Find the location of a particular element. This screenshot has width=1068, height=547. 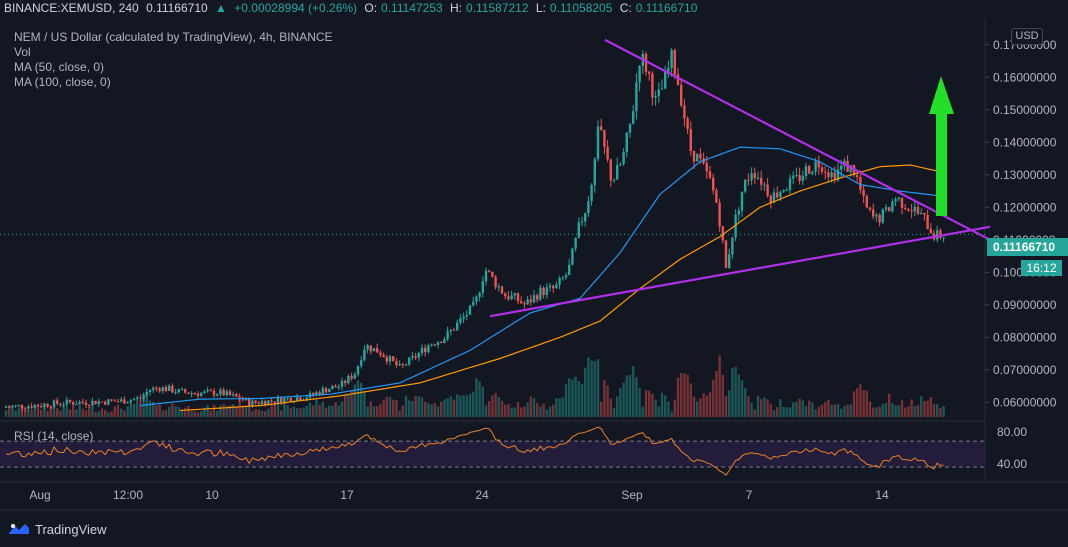

symbol-title: BINANCE:XEMUSD, 240 is located at coordinates (71, 8).